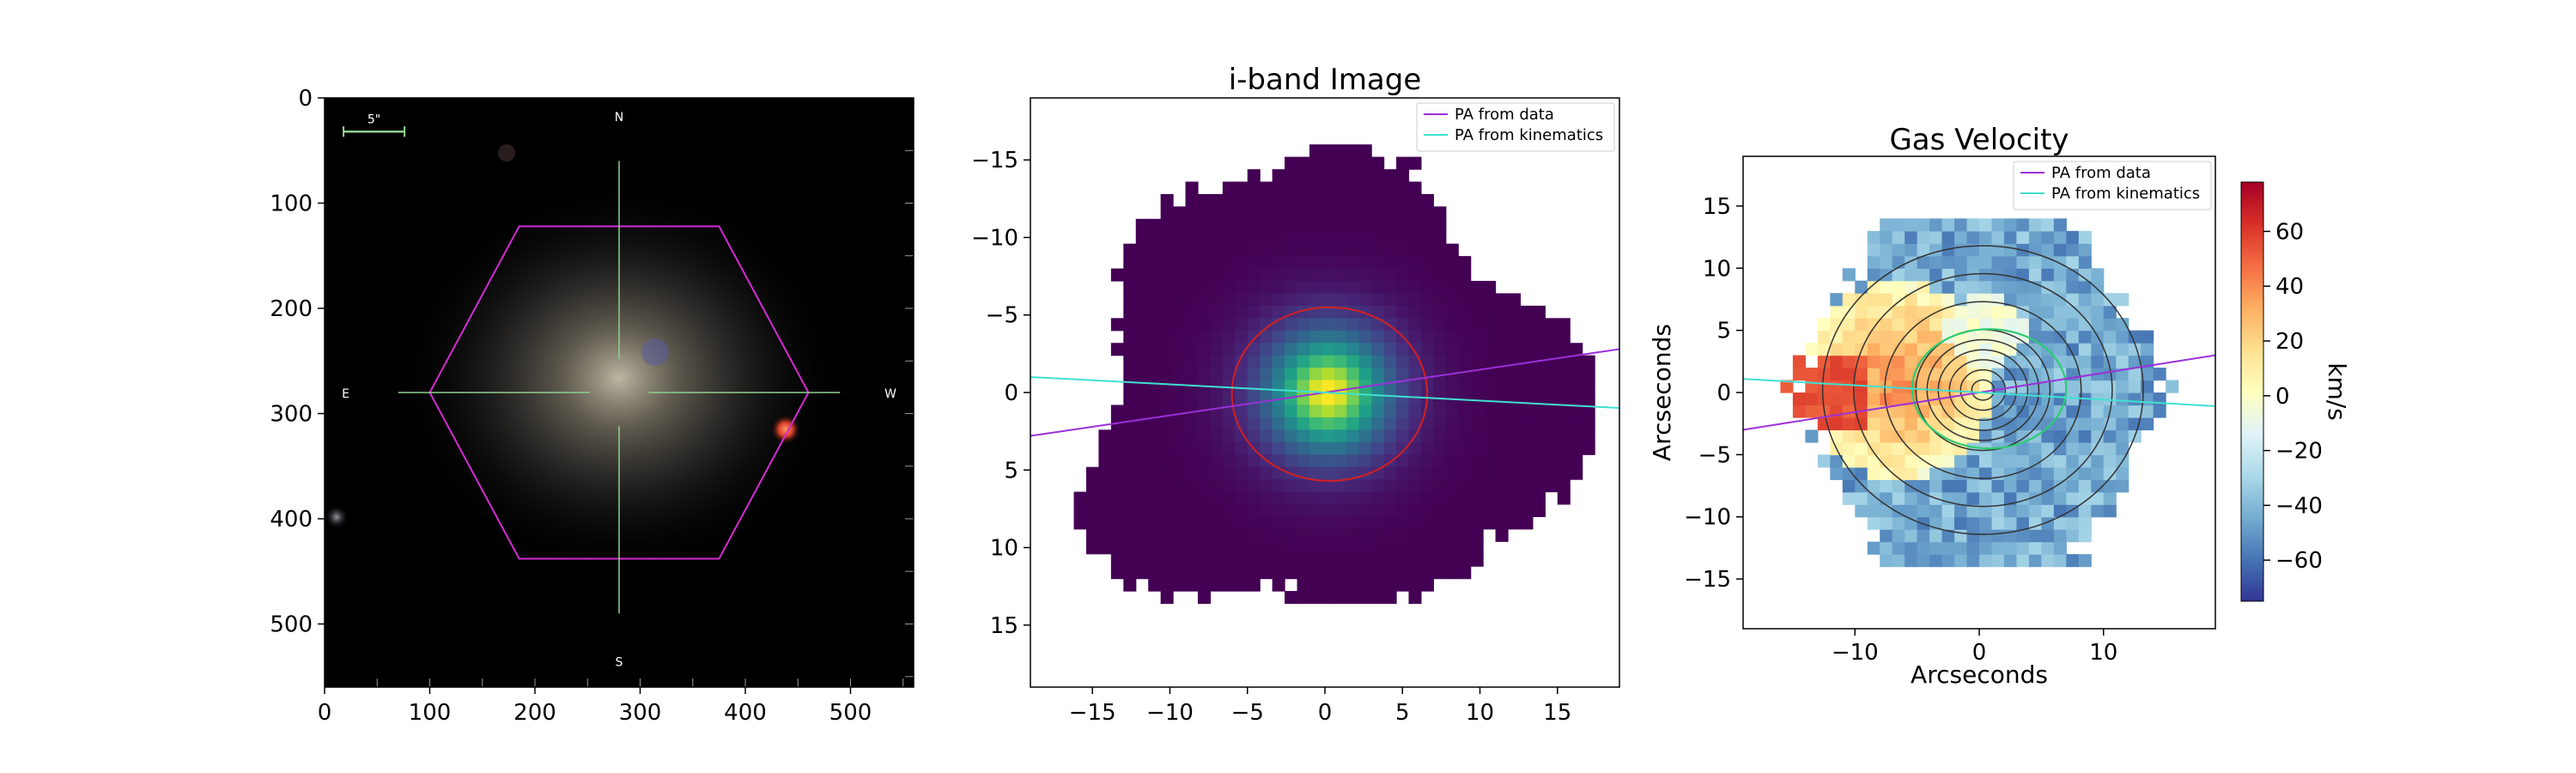 This screenshot has height=773, width=2576. I want to click on iband-xtick-label: 5, so click(1402, 713).